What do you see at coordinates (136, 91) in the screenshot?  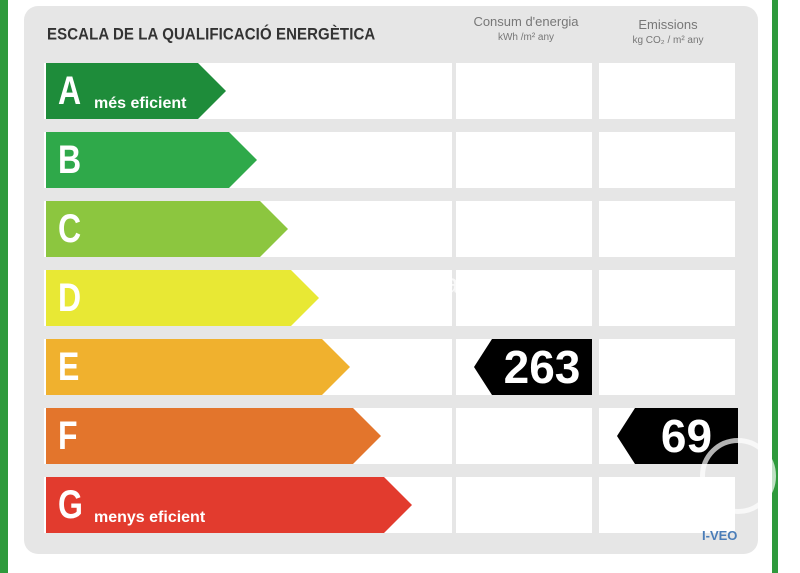 I see `class-arrow-a` at bounding box center [136, 91].